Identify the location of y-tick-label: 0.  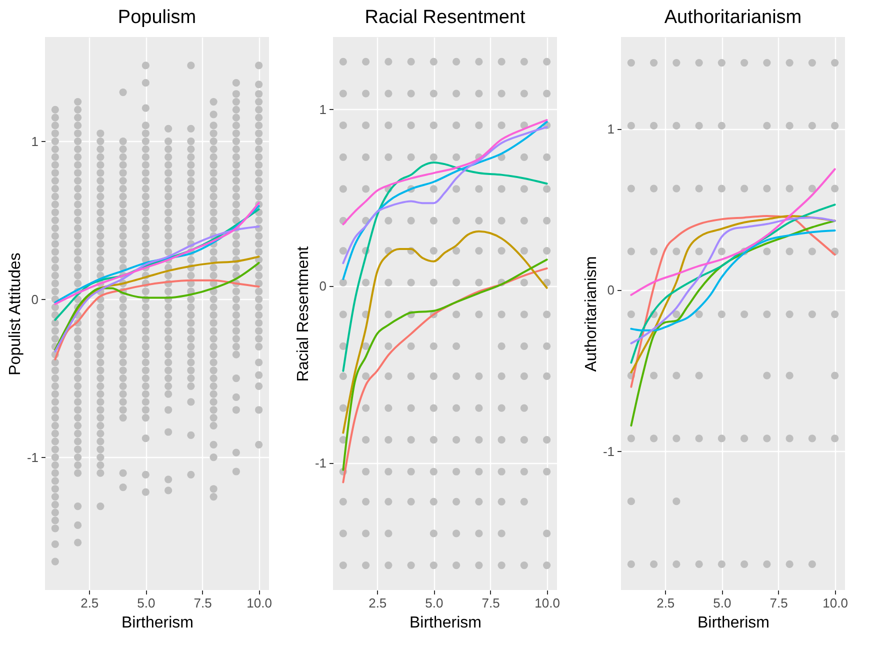
(610, 290).